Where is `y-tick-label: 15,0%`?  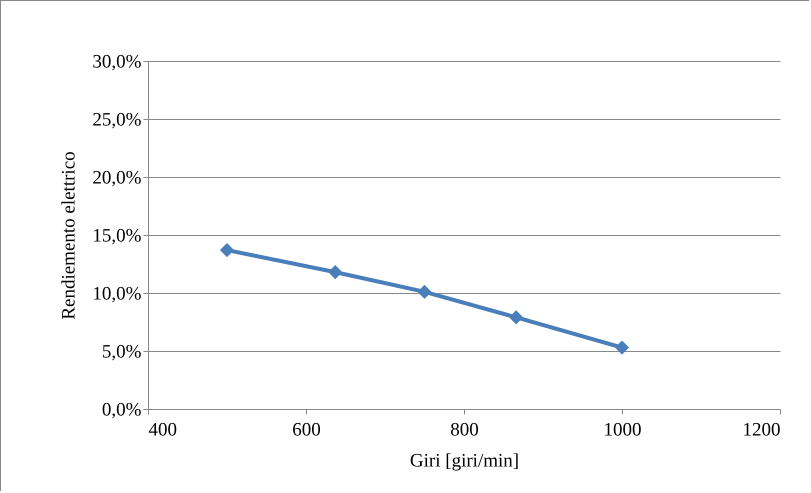
y-tick-label: 15,0% is located at coordinates (117, 236).